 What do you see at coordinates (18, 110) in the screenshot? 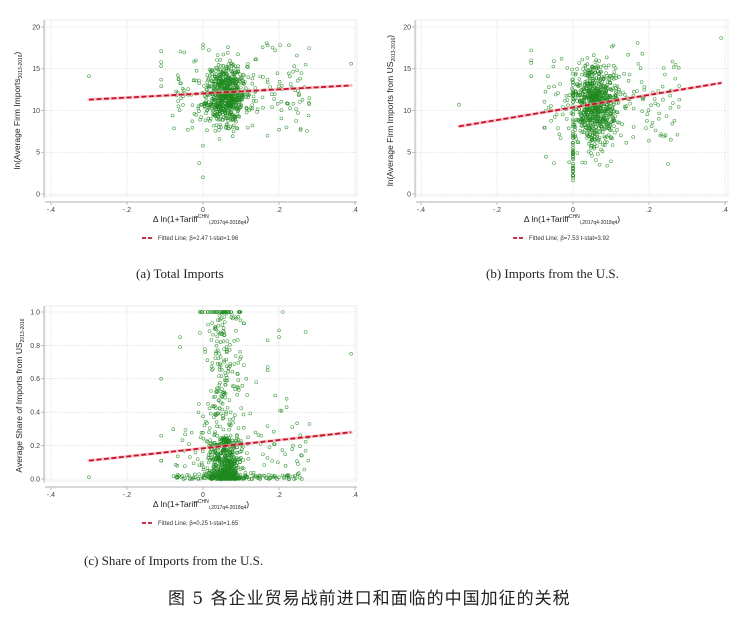
I see `y-axis-label: ln(Average Firm Imports2013-2016)` at bounding box center [18, 110].